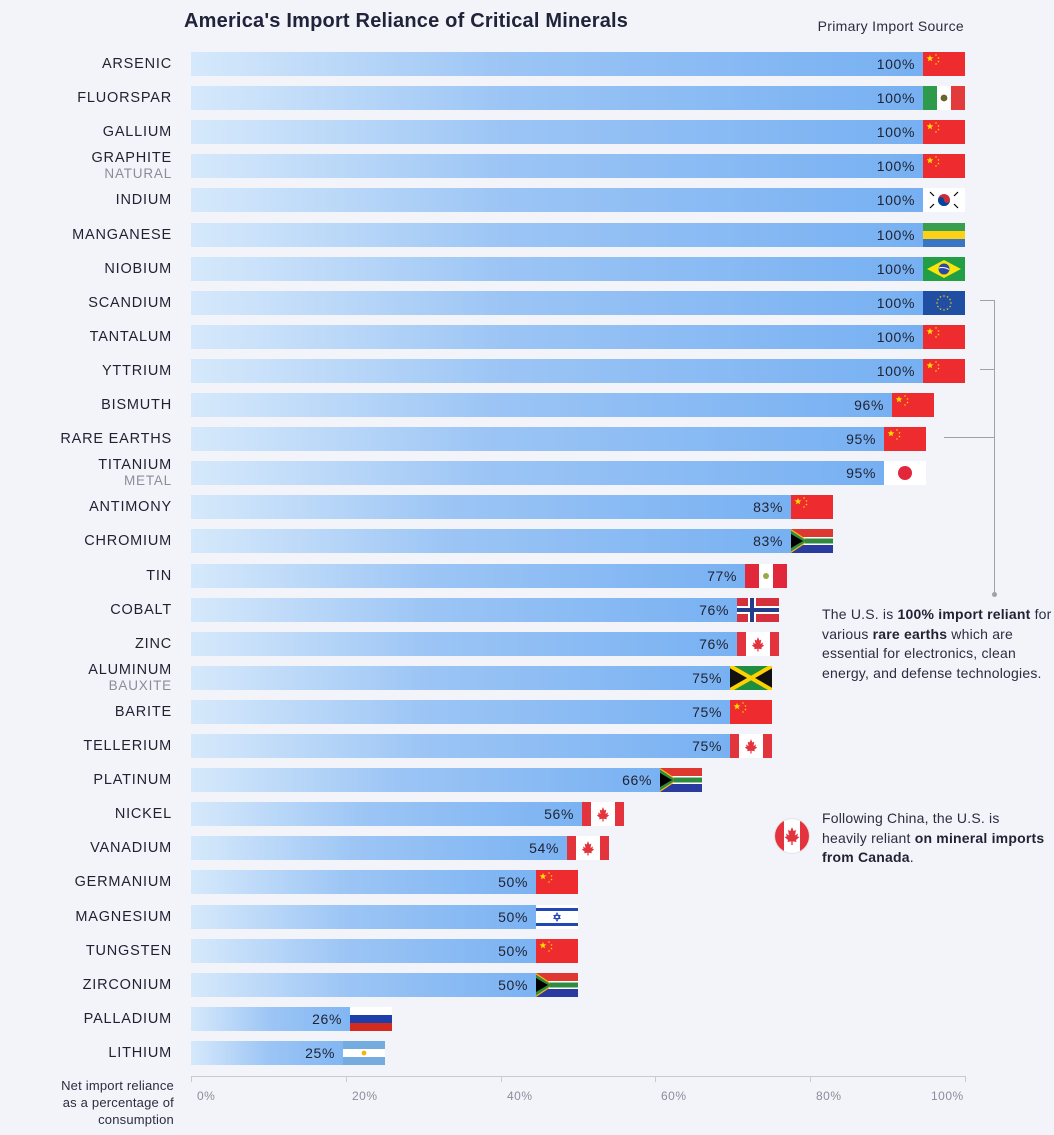  I want to click on note-bold-text: 100% import reliant, so click(964, 614).